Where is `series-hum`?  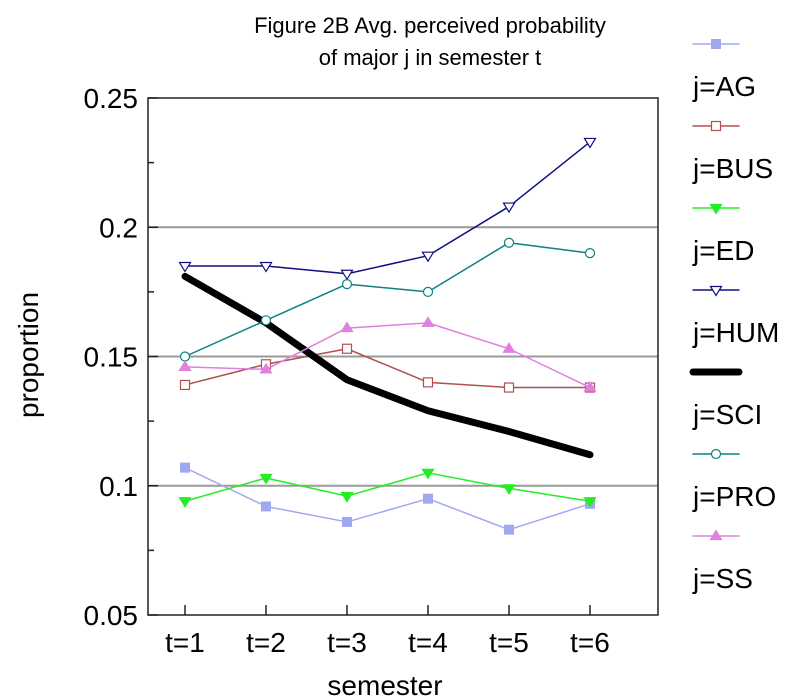 series-hum is located at coordinates (387, 209).